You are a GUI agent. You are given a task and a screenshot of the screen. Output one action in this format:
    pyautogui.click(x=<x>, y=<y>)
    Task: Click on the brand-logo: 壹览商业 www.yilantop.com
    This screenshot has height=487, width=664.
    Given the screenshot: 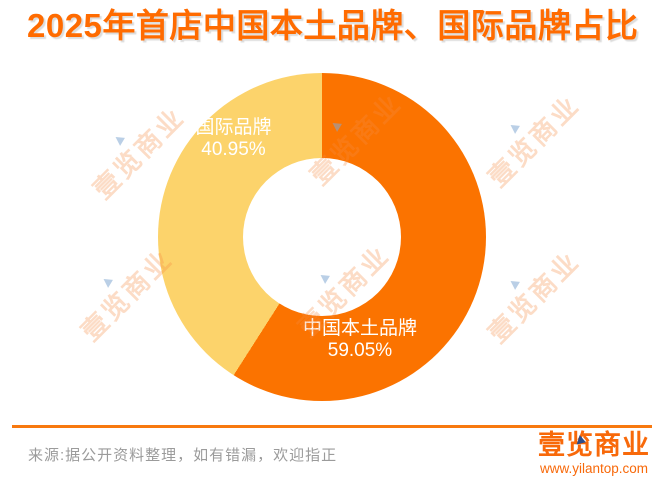 What is the action you would take?
    pyautogui.click(x=594, y=452)
    